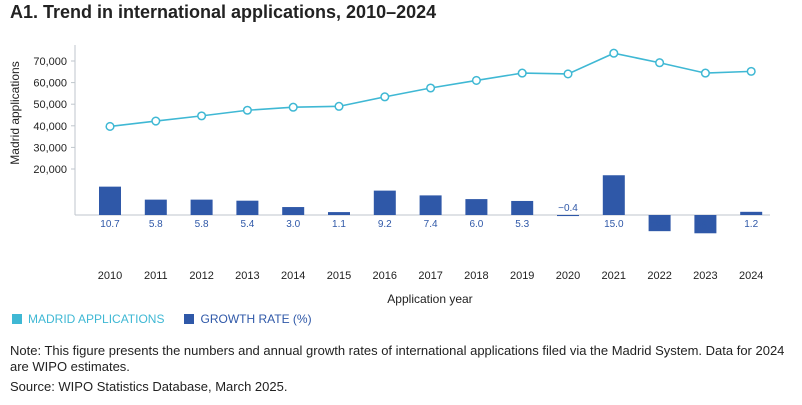  I want to click on y-tick-label: 70,000, so click(50, 62).